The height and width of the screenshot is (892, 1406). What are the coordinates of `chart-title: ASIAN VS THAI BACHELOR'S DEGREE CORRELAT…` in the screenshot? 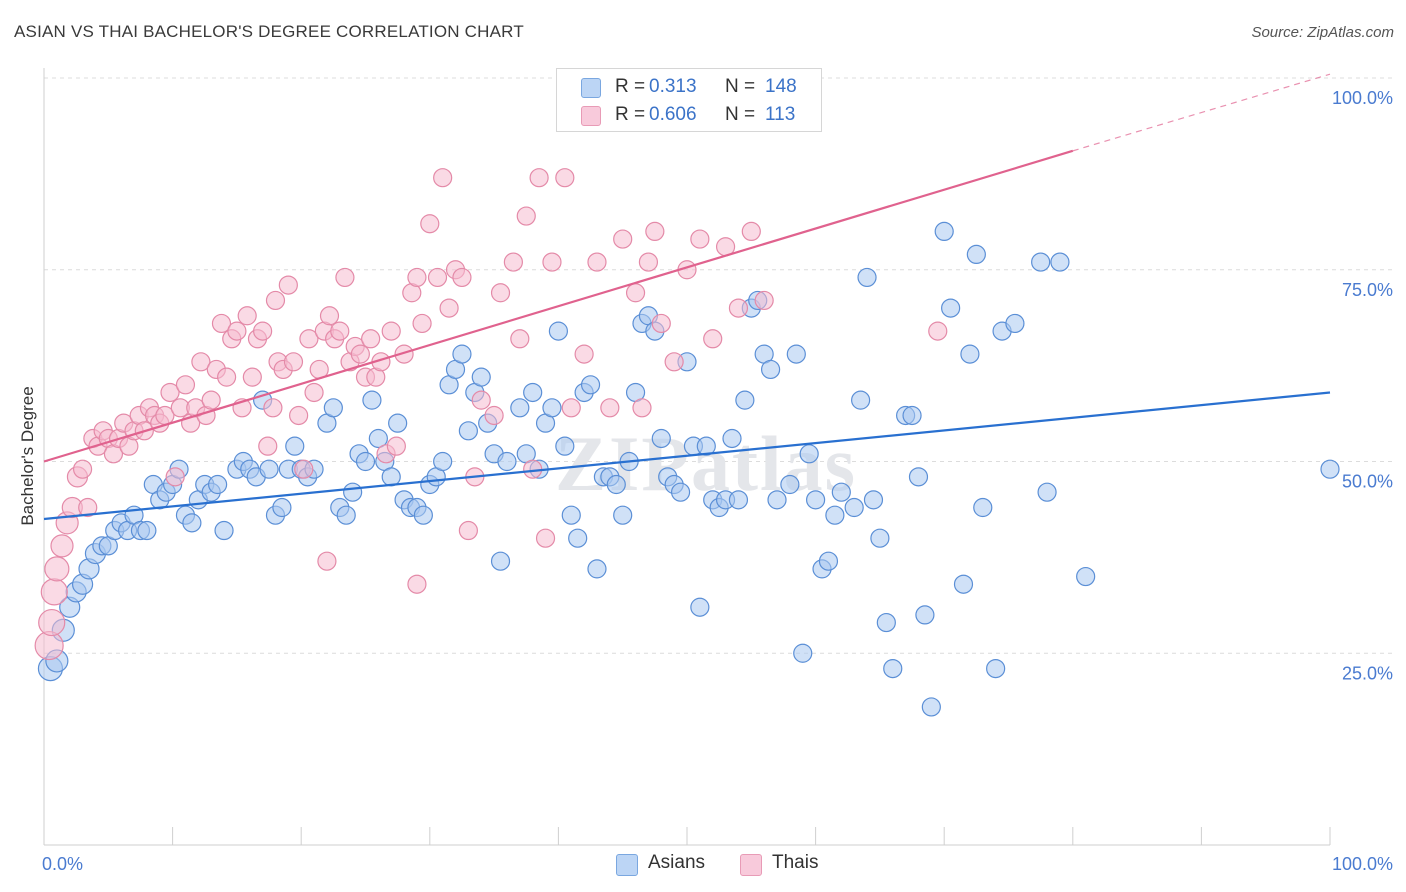 It's located at (269, 31).